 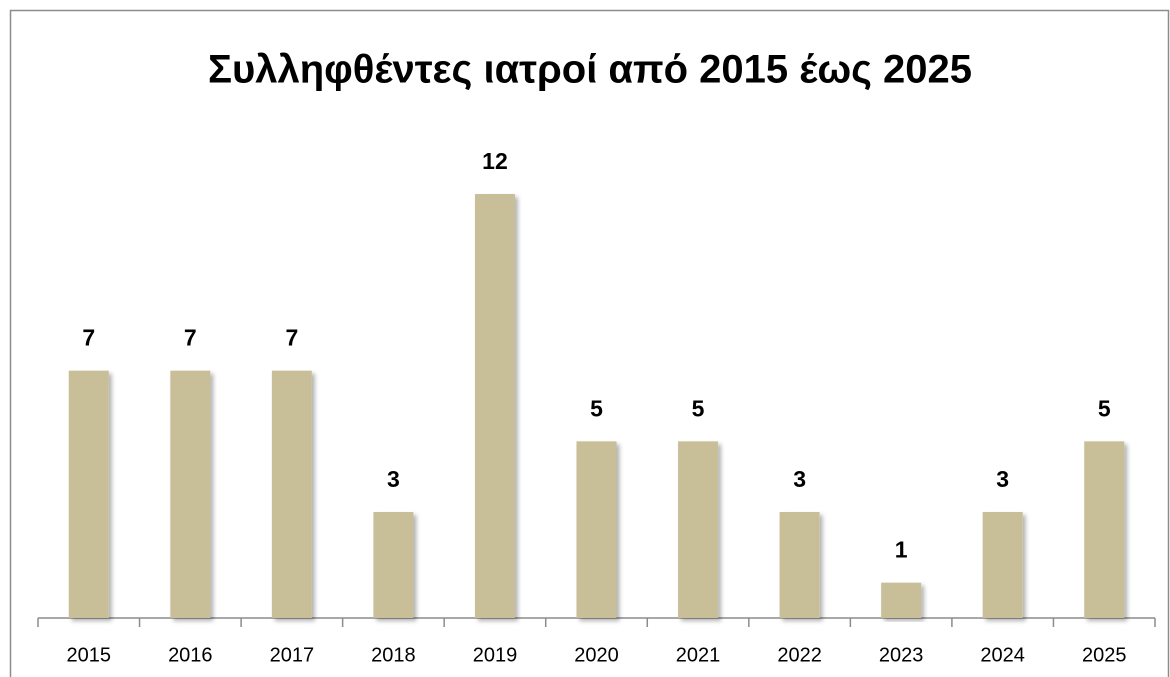 What do you see at coordinates (590, 70) in the screenshot?
I see `chart-title: Συλληφθέντες ιατροί από 2015 έως 2025` at bounding box center [590, 70].